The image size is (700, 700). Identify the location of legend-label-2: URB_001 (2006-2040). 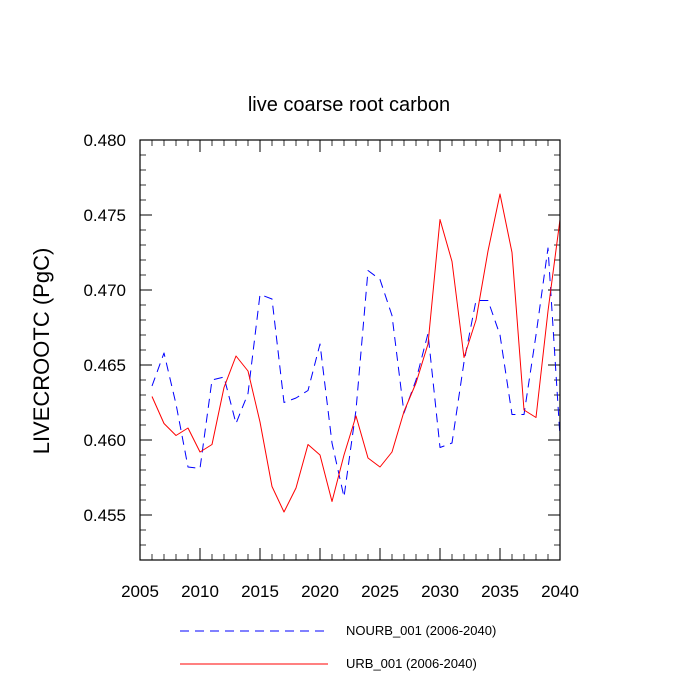
(411, 663).